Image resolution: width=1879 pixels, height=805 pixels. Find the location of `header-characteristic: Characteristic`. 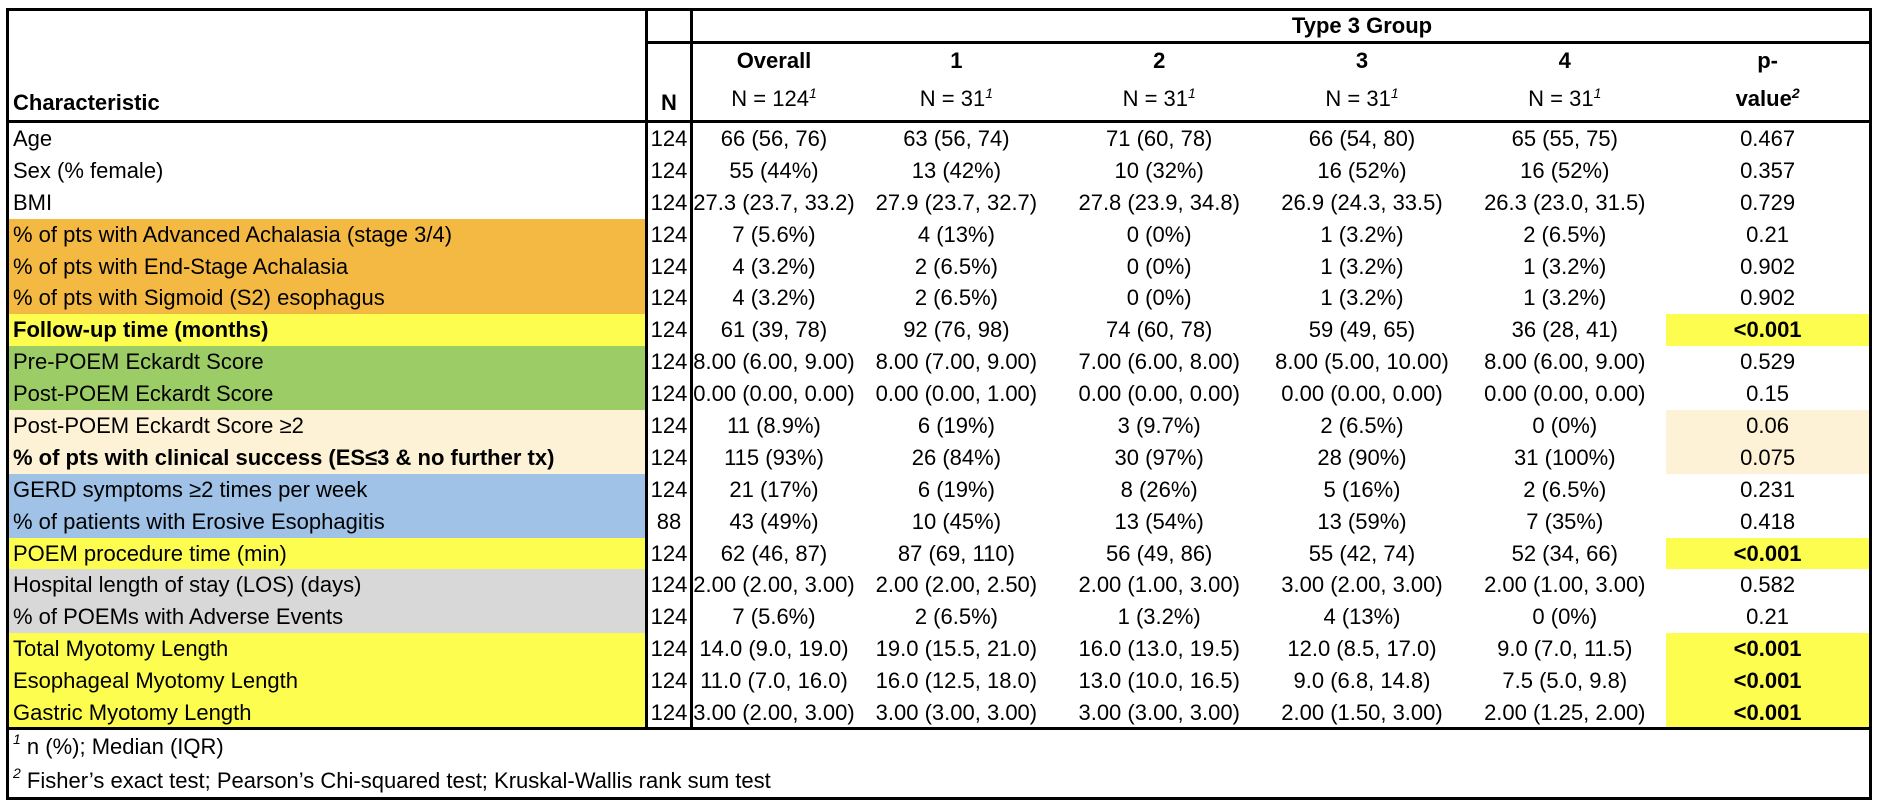

header-characteristic: Characteristic is located at coordinates (328, 100).